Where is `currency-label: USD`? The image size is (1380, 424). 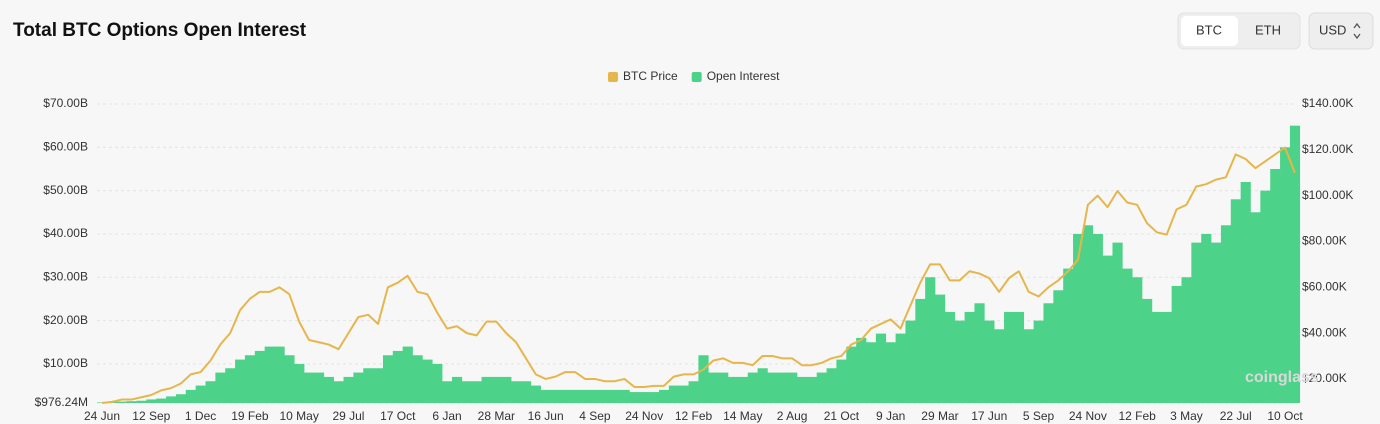
currency-label: USD is located at coordinates (1332, 29).